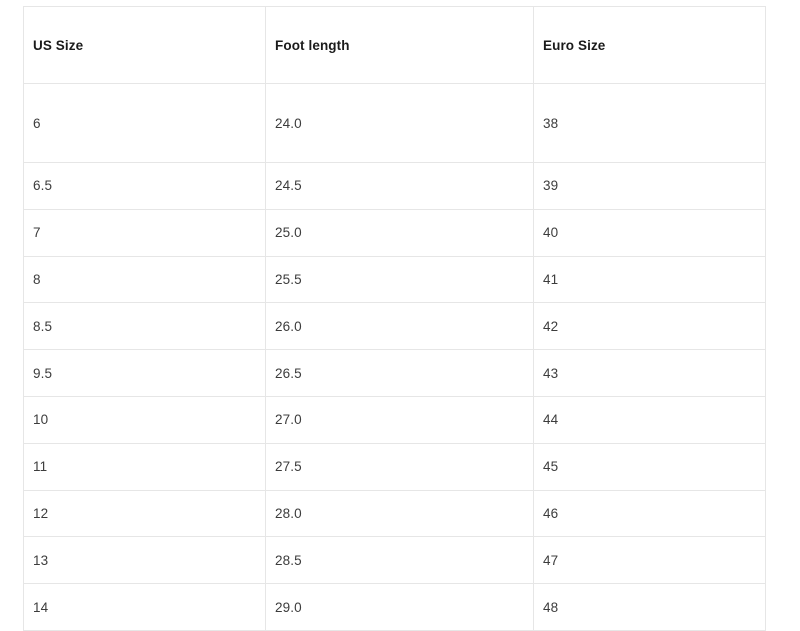 The image size is (800, 631). Describe the element at coordinates (399, 186) in the screenshot. I see `cell-foot: 24.5` at that location.